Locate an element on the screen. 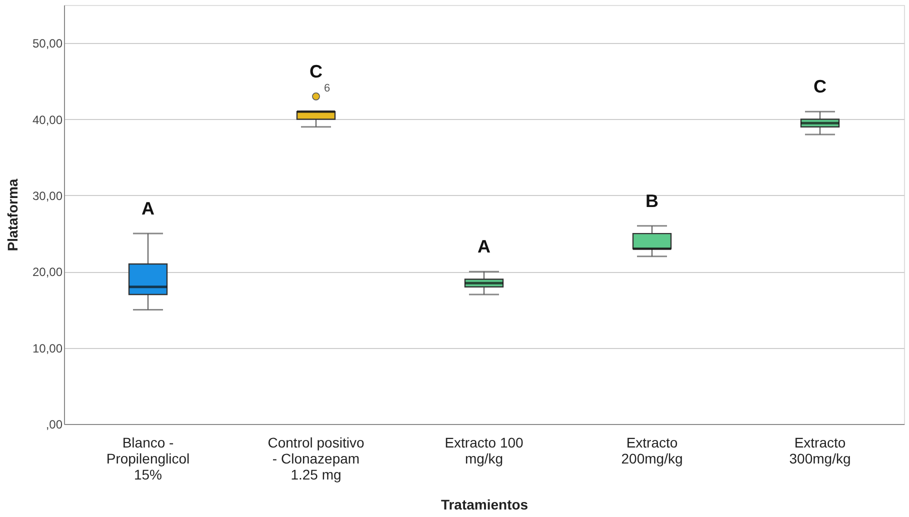 The height and width of the screenshot is (517, 909). y-tick-label: 20,00 is located at coordinates (47, 272).